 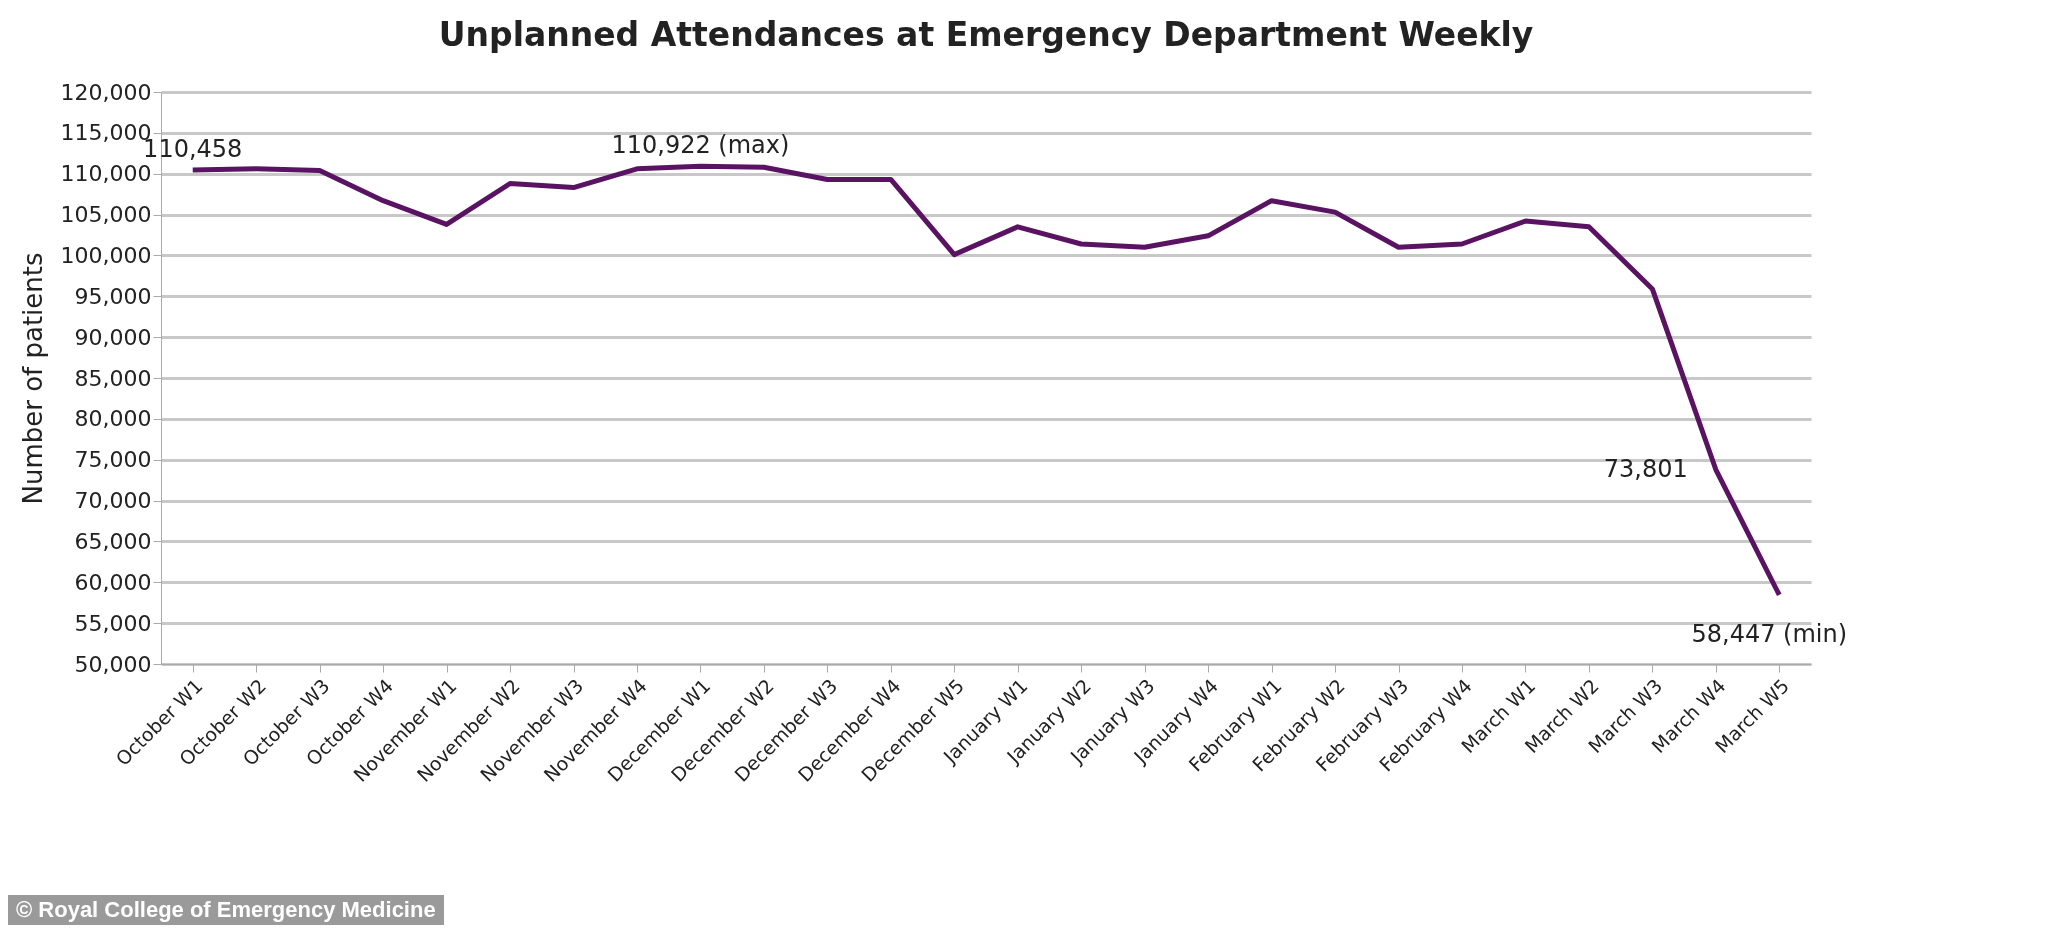 What do you see at coordinates (113, 419) in the screenshot?
I see `y-tick-label: 80,000` at bounding box center [113, 419].